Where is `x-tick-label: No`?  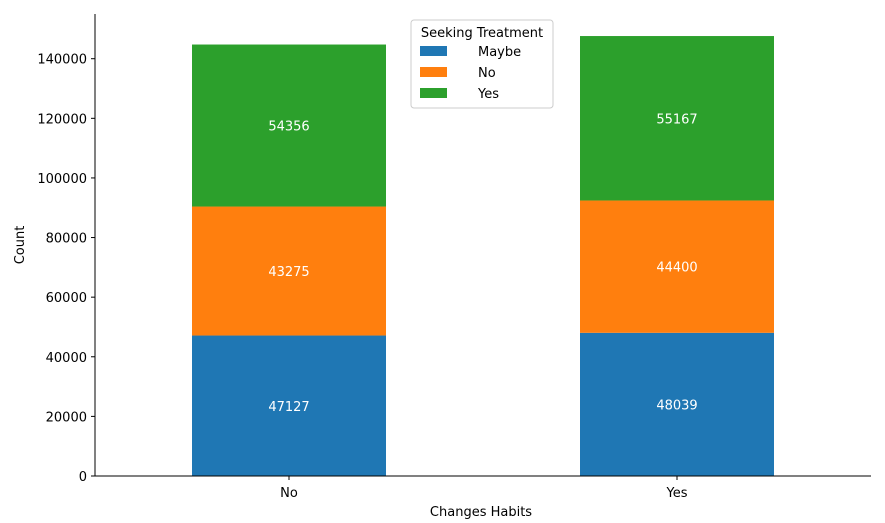
x-tick-label: No is located at coordinates (289, 493).